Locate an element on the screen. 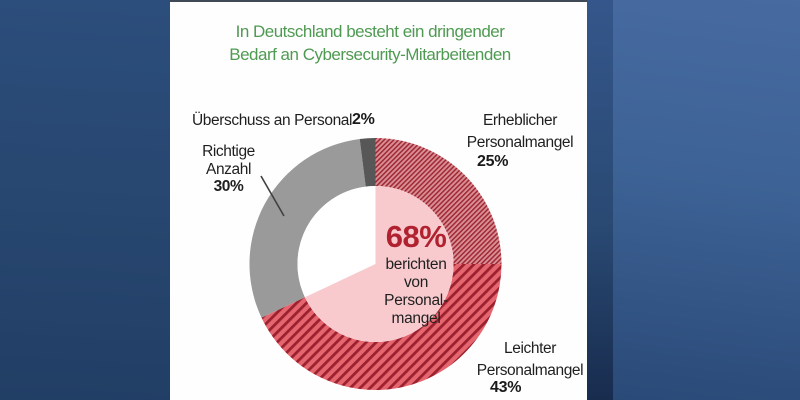  pct-leichter: 43% is located at coordinates (506, 387).